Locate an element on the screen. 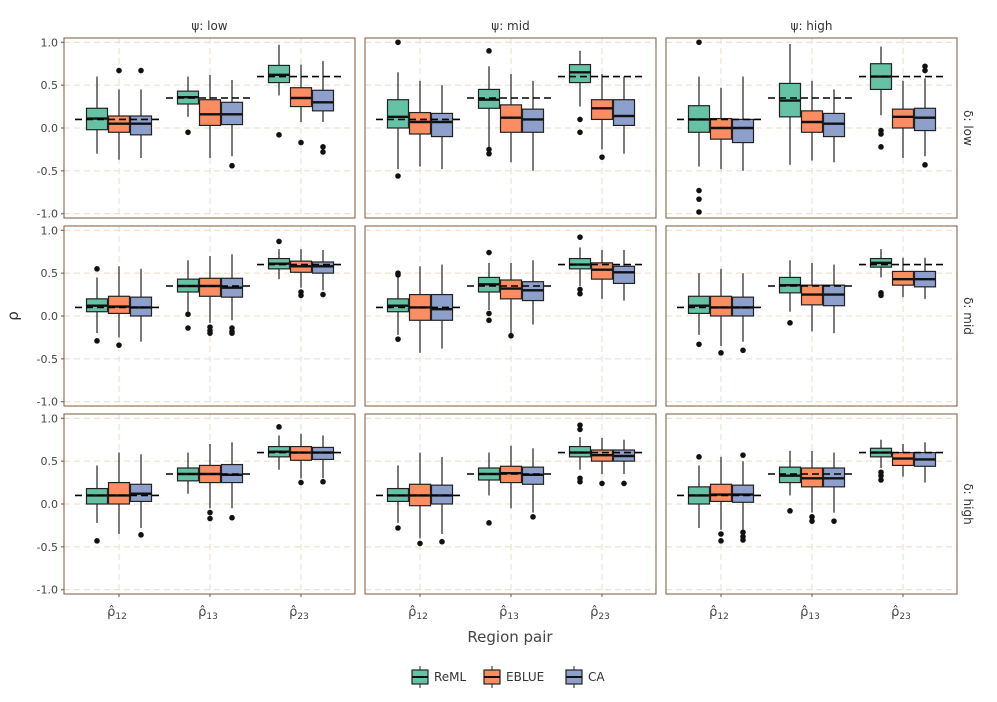 This screenshot has height=702, width=997. facet-row-label: δ: mid is located at coordinates (968, 316).